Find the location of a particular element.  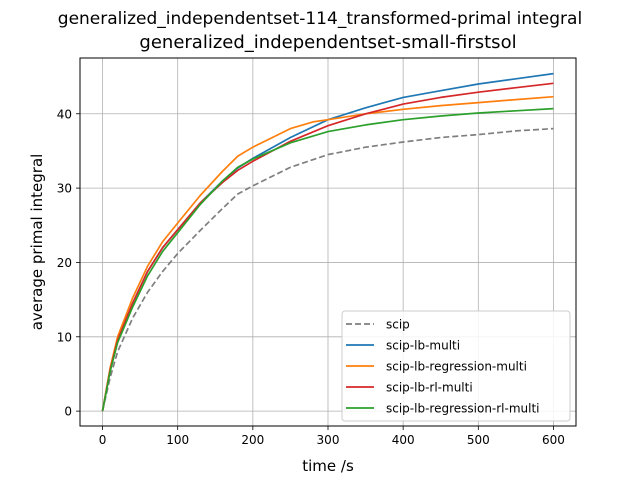

x-tick-label: 500 is located at coordinates (478, 440).